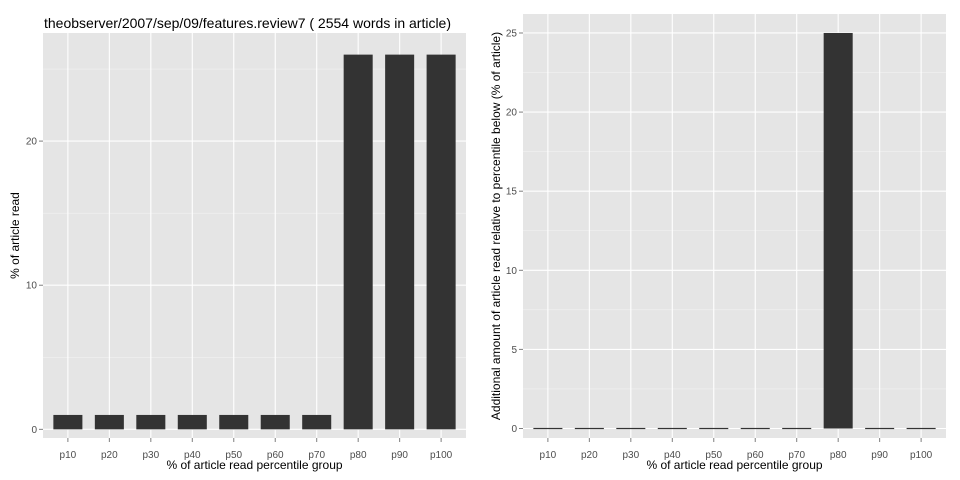 The height and width of the screenshot is (480, 960). What do you see at coordinates (514, 429) in the screenshot?
I see `right-y-tick-label-0: 0` at bounding box center [514, 429].